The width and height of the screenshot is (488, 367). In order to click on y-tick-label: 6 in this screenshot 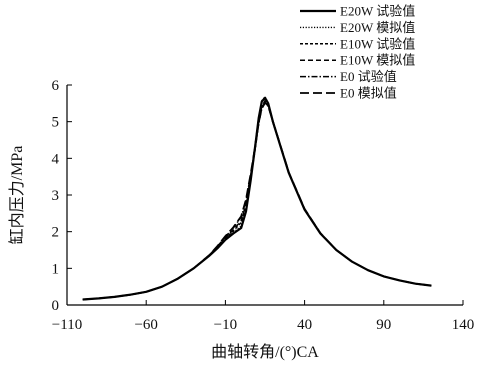, I will do `click(56, 86)`.